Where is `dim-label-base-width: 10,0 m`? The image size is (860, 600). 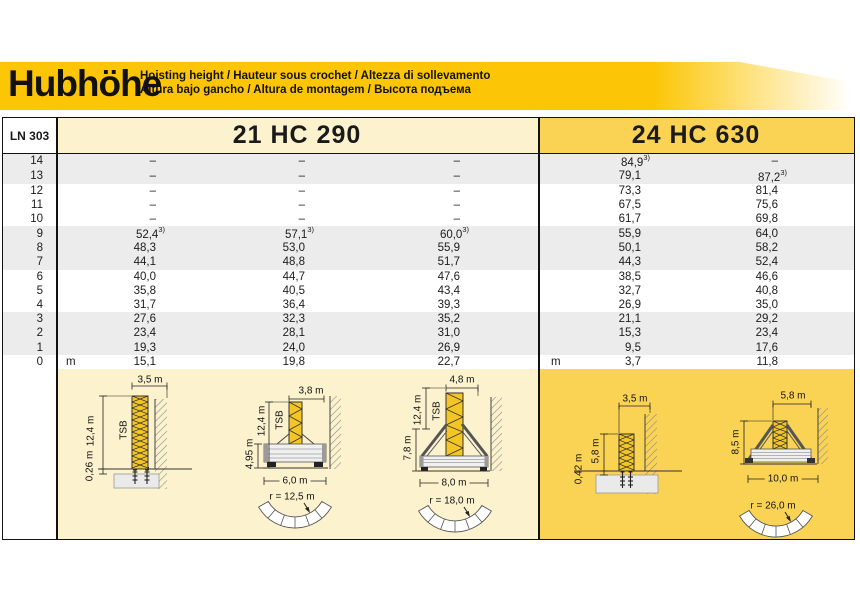 dim-label-base-width: 10,0 m is located at coordinates (783, 479).